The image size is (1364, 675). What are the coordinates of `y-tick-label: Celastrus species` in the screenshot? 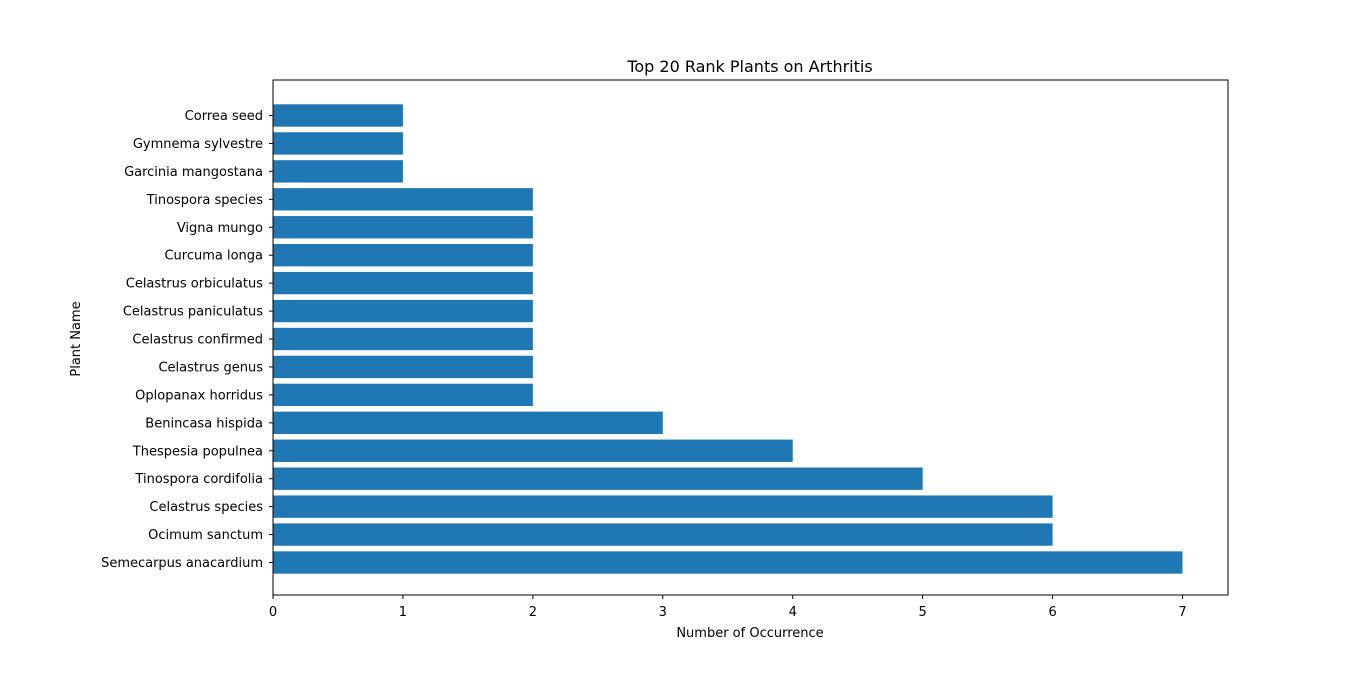 It's located at (206, 507).